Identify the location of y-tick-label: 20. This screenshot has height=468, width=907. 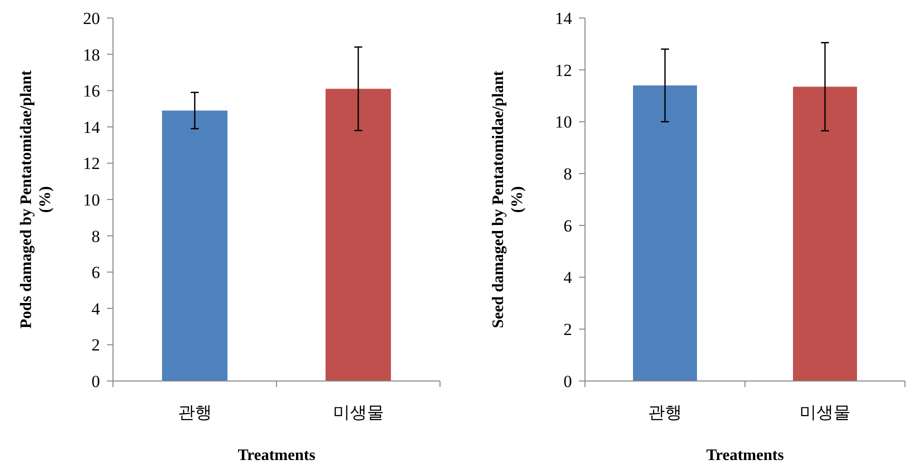
(91, 18).